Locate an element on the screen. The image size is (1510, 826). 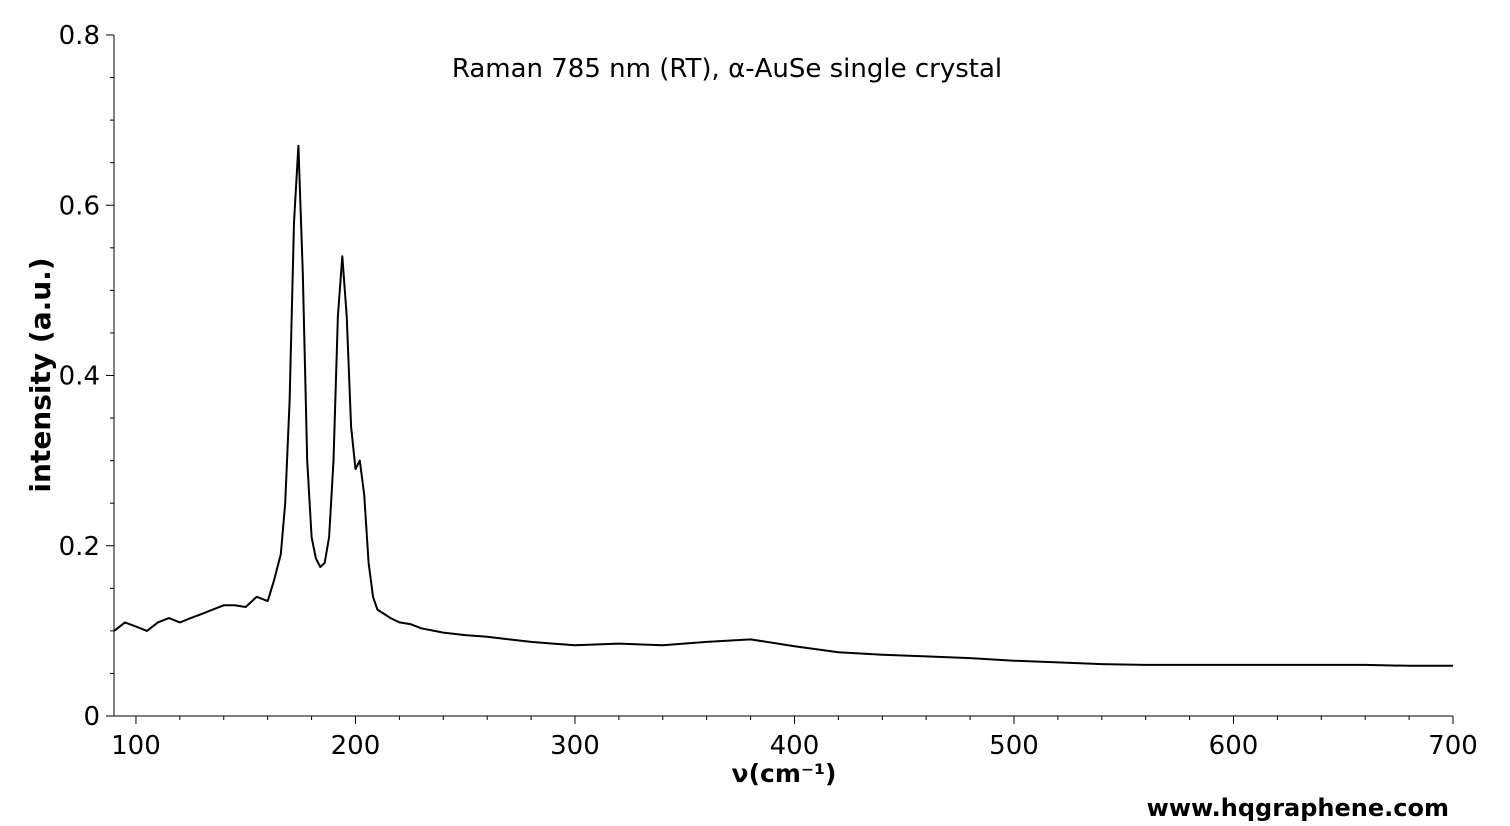
y-tick-label: 0.4 is located at coordinates (79, 377).